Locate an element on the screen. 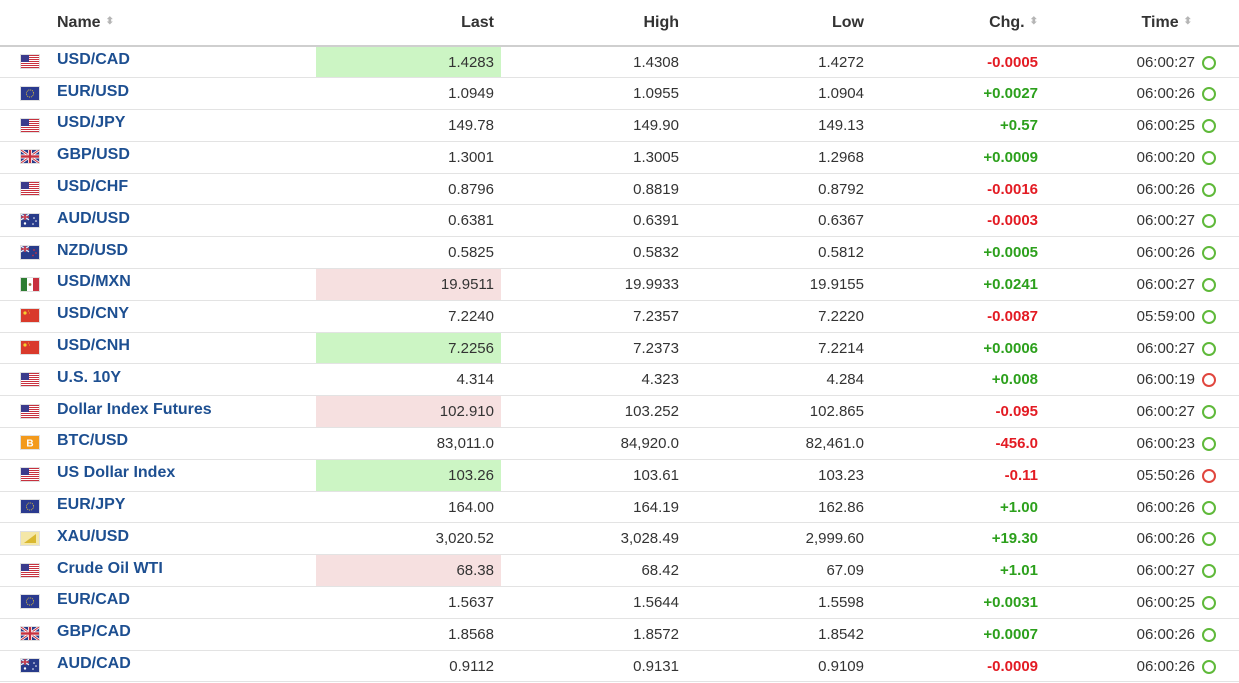  instrument-link: EUR/USD is located at coordinates (93, 91).